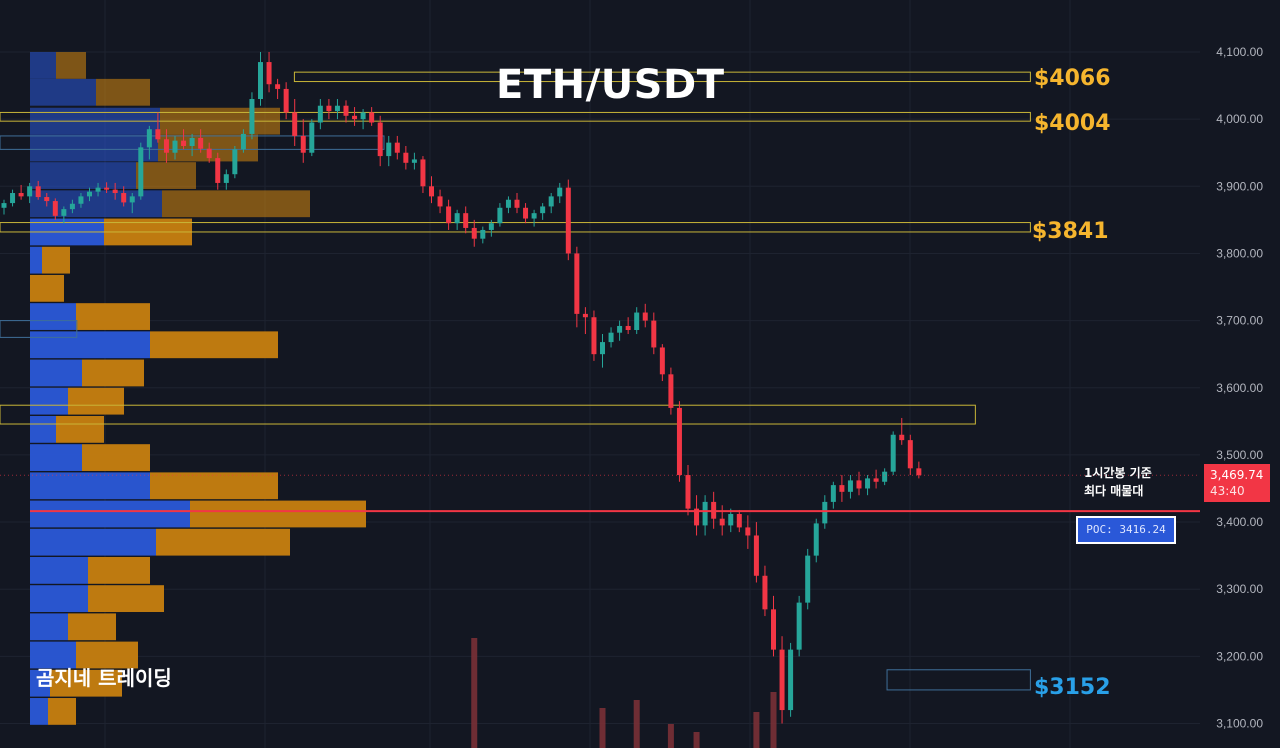 This screenshot has width=1280, height=748. Describe the element at coordinates (1070, 231) in the screenshot. I see `level-label-3841: $3841` at that location.